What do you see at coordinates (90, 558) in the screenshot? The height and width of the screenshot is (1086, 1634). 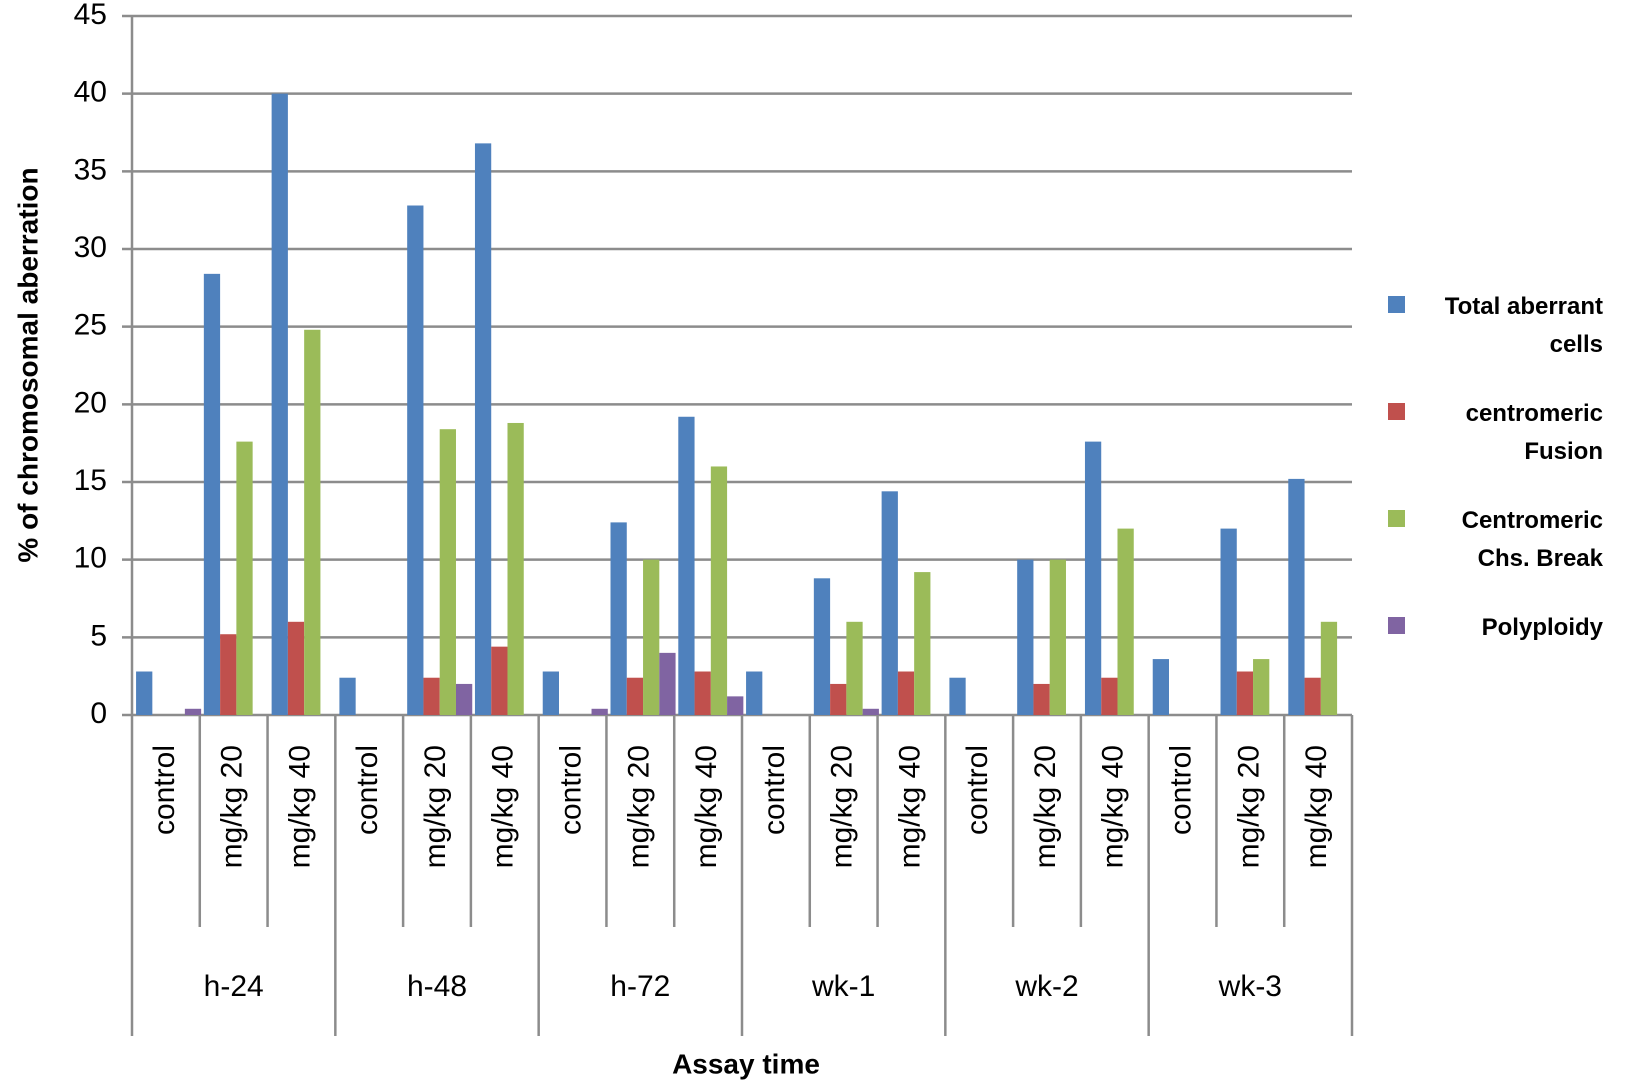 I see `y-tick-label: 10` at bounding box center [90, 558].